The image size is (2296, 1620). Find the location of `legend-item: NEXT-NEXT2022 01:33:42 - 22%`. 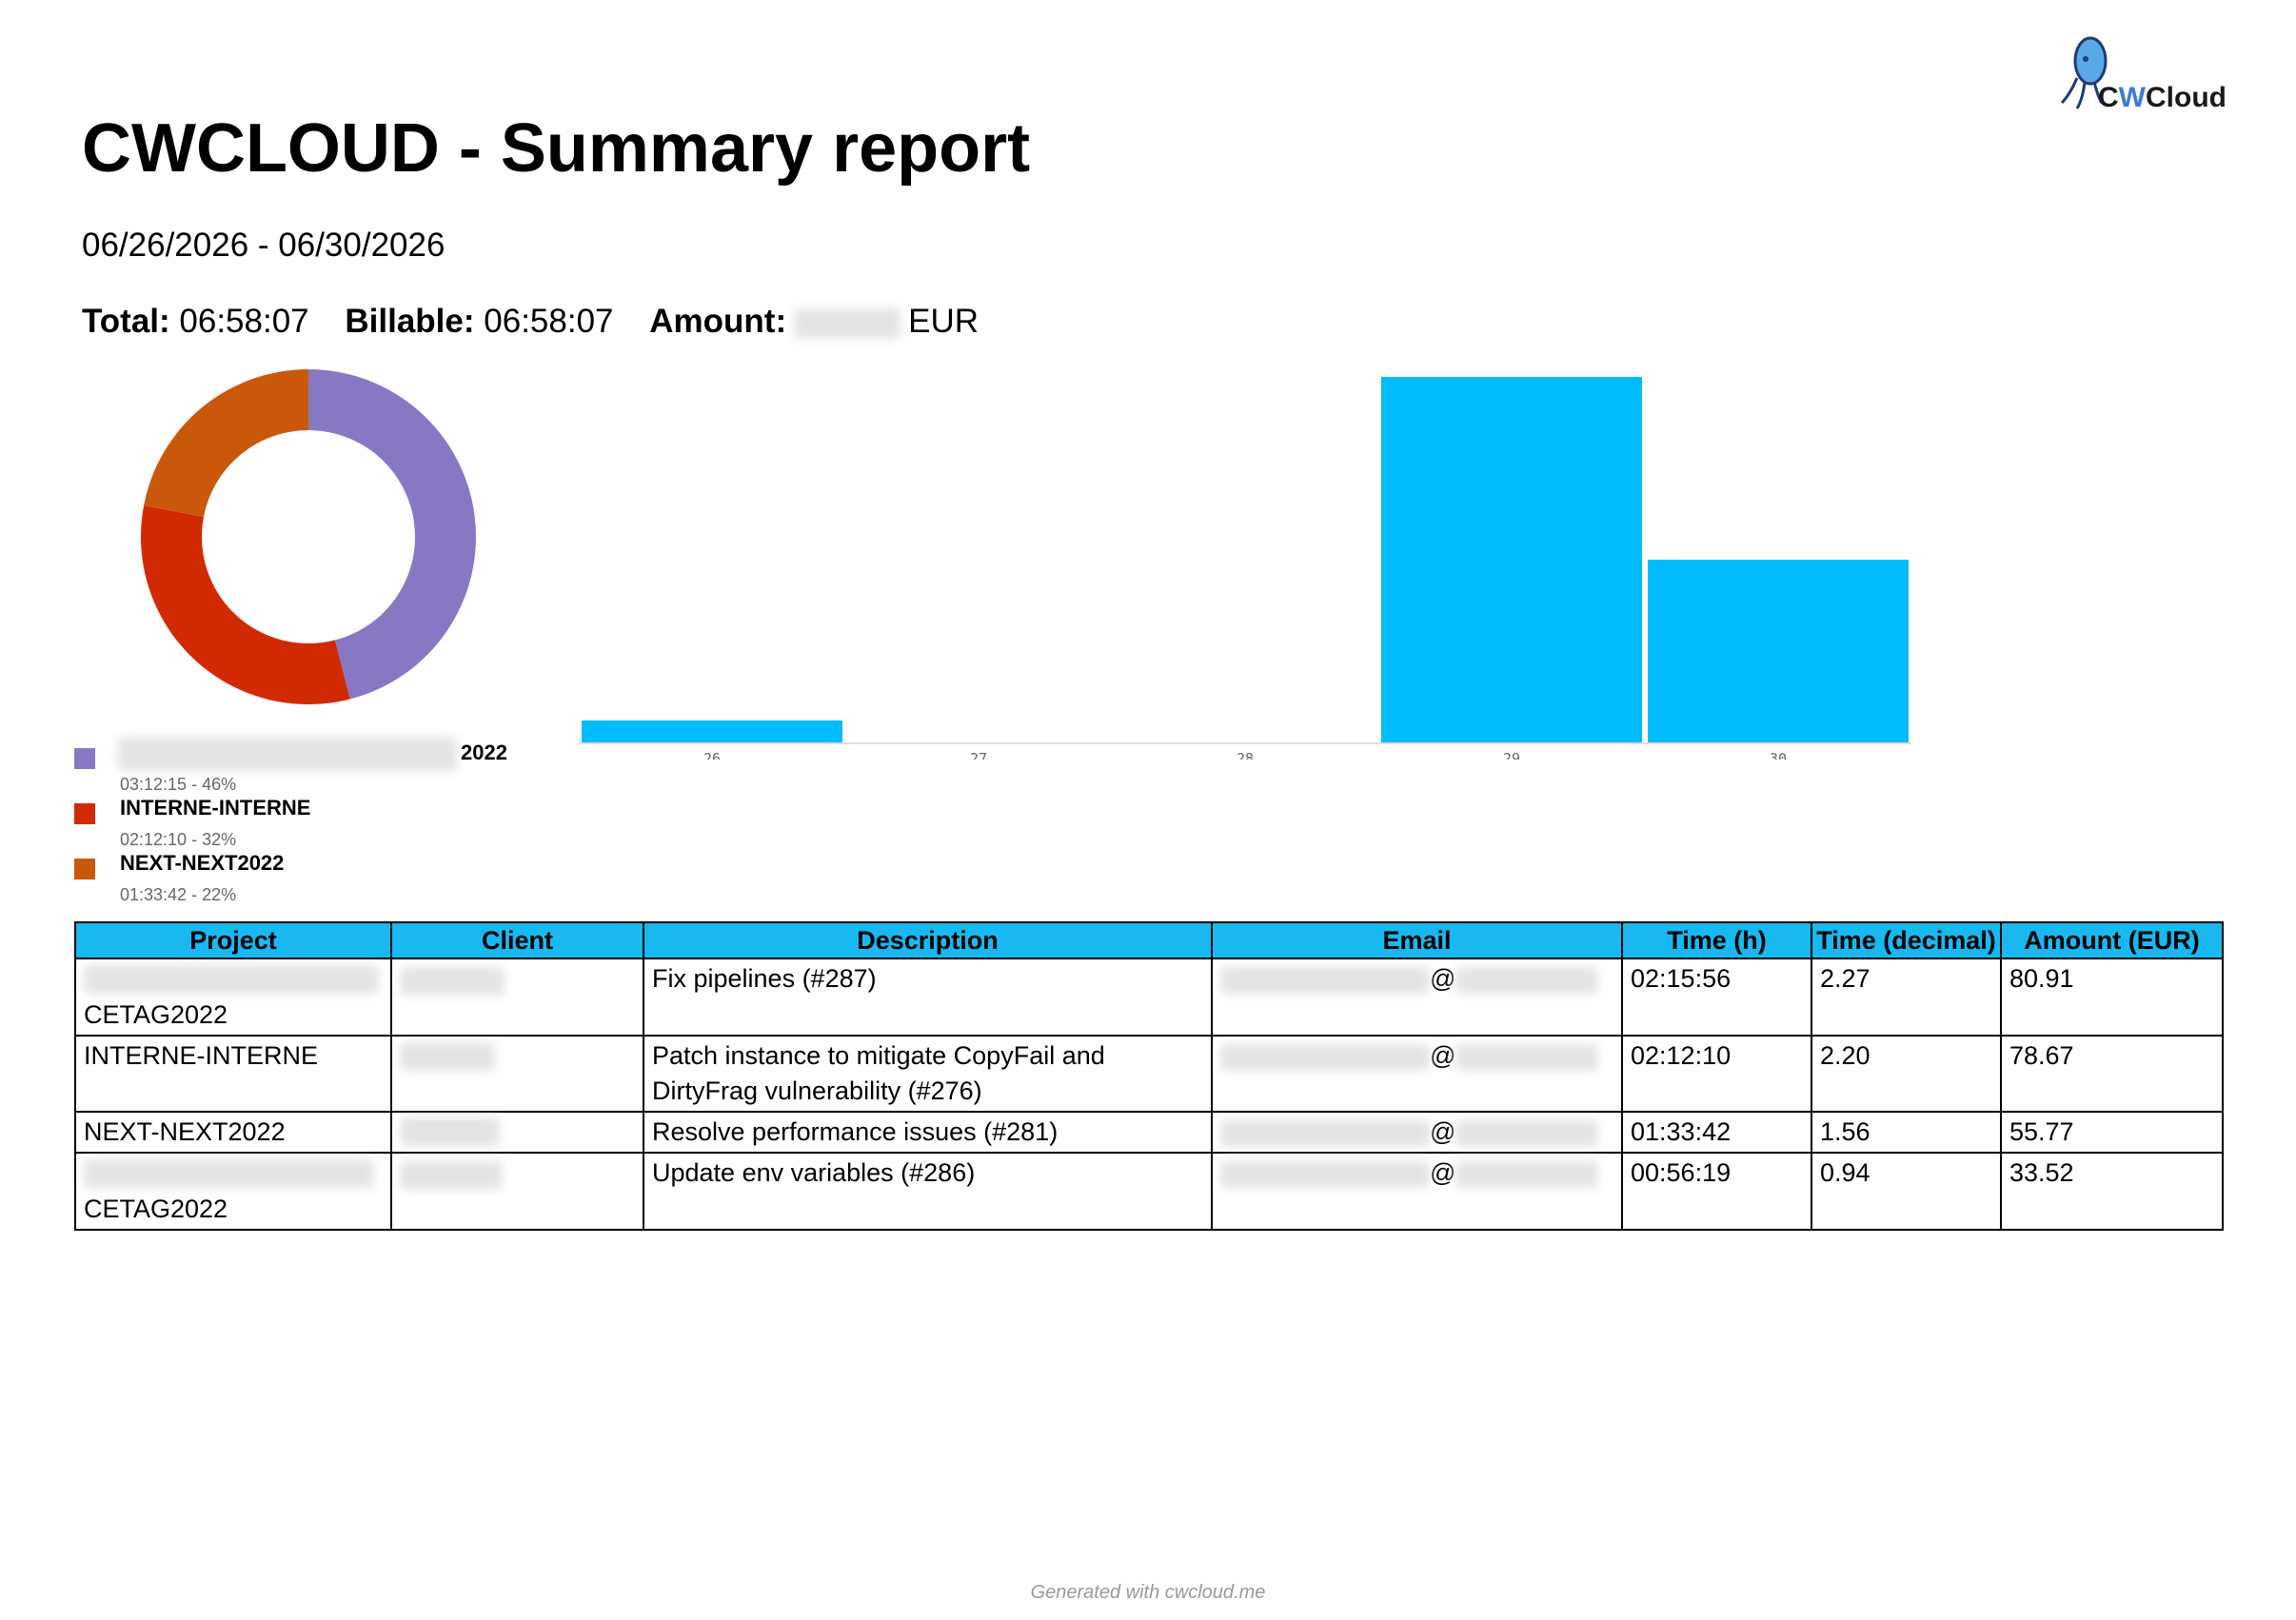

legend-item: NEXT-NEXT2022 01:33:42 - 22% is located at coordinates (321, 876).